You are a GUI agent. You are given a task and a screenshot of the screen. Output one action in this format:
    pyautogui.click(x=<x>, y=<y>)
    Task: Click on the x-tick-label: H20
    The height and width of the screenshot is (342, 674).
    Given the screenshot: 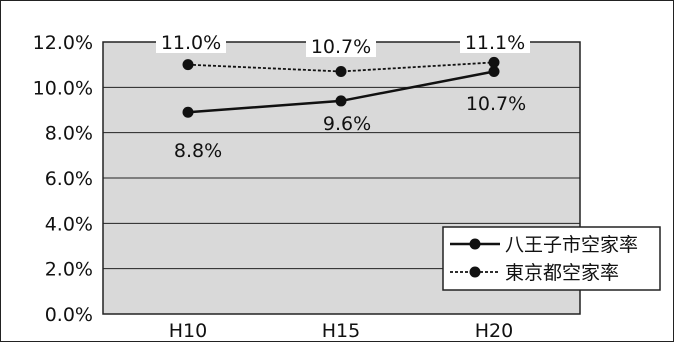 What is the action you would take?
    pyautogui.click(x=494, y=331)
    